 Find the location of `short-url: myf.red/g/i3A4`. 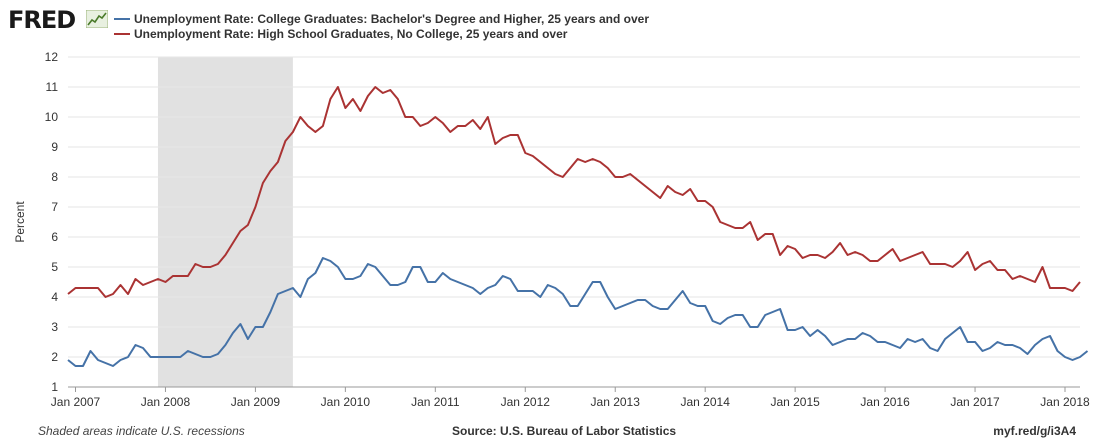

short-url: myf.red/g/i3A4 is located at coordinates (1034, 431).